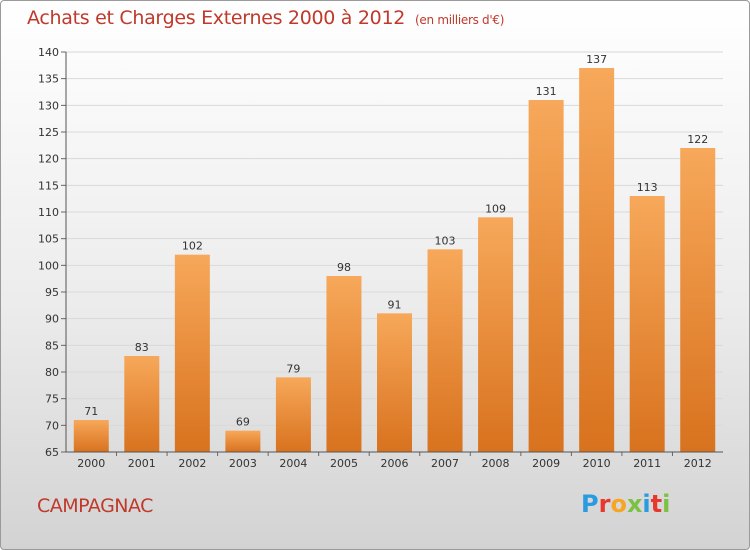 The image size is (750, 550). Describe the element at coordinates (496, 334) in the screenshot. I see `bar-2008` at that location.